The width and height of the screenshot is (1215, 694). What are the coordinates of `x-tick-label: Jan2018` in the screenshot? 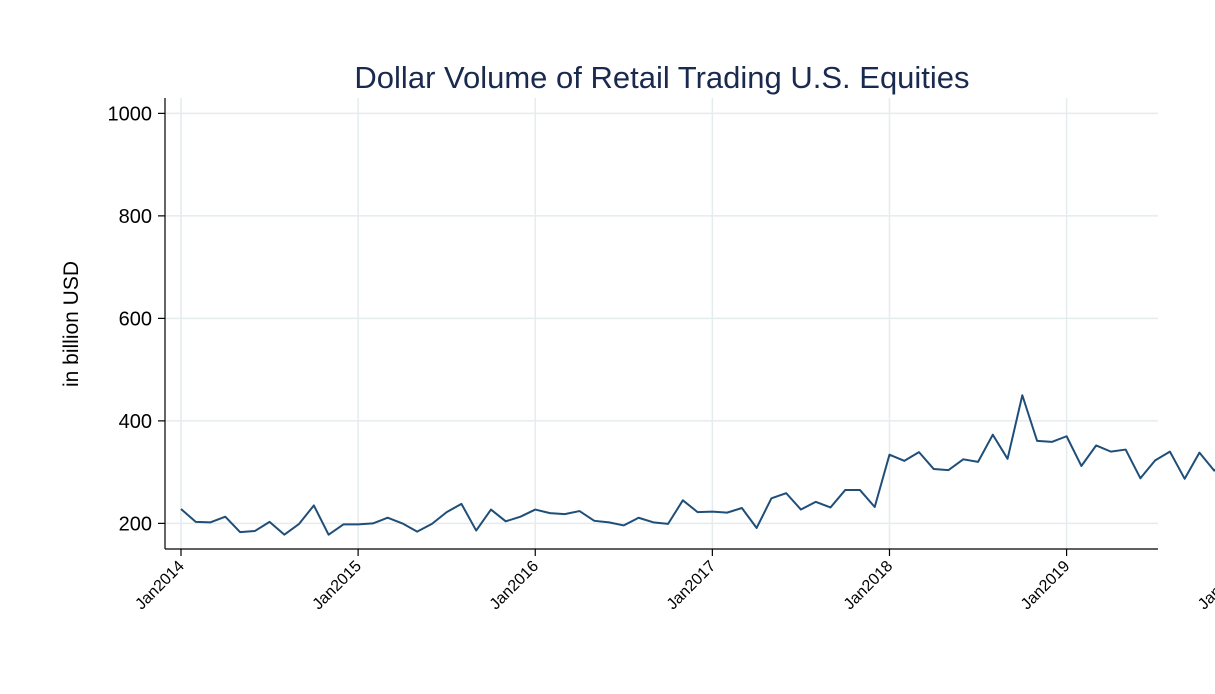 It's located at (869, 586).